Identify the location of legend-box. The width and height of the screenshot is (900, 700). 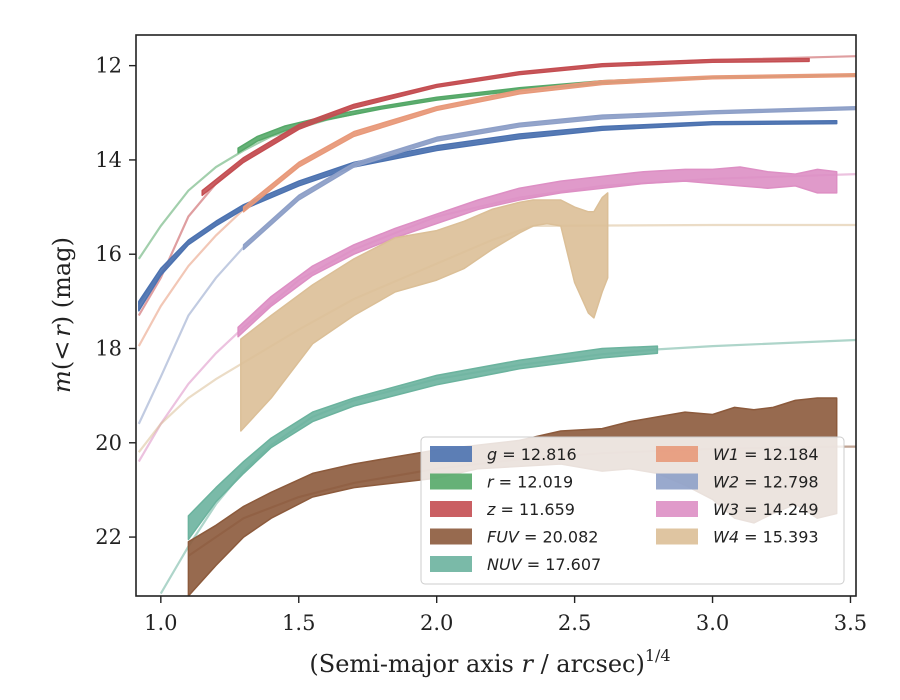
(632, 510).